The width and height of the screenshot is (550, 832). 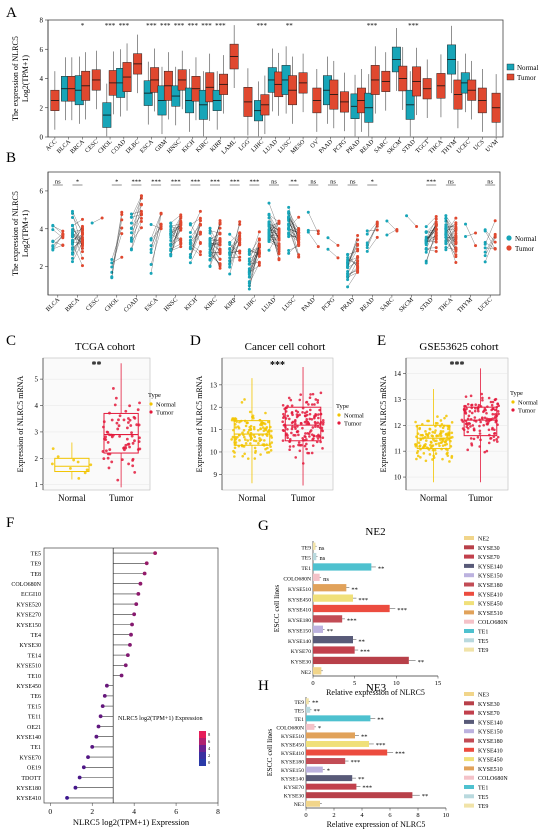 What do you see at coordinates (308, 304) in the screenshot?
I see `panel-b-x-tick-label: PAAD` at bounding box center [308, 304].